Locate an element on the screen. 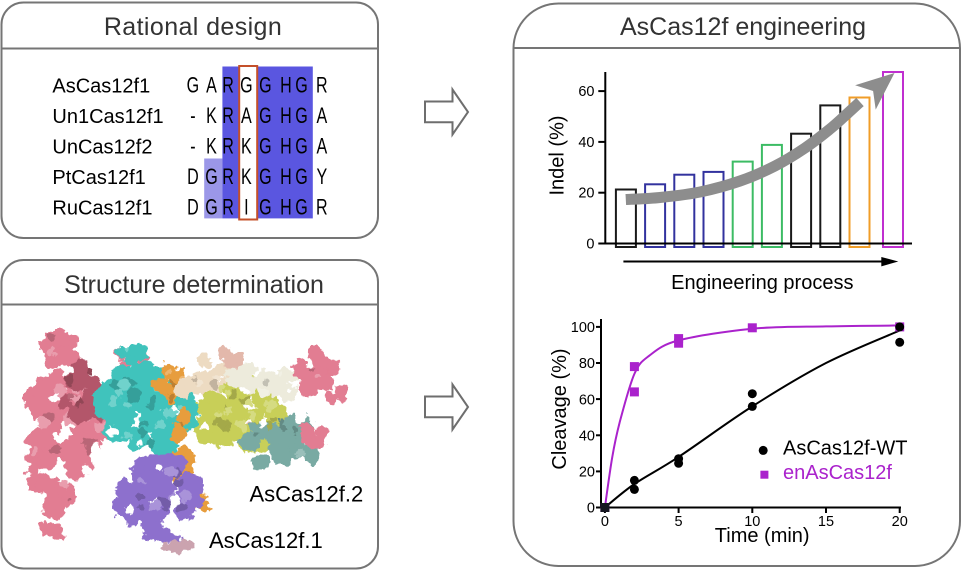 This screenshot has height=571, width=964. svg-text: enAsCas12f is located at coordinates (837, 473).